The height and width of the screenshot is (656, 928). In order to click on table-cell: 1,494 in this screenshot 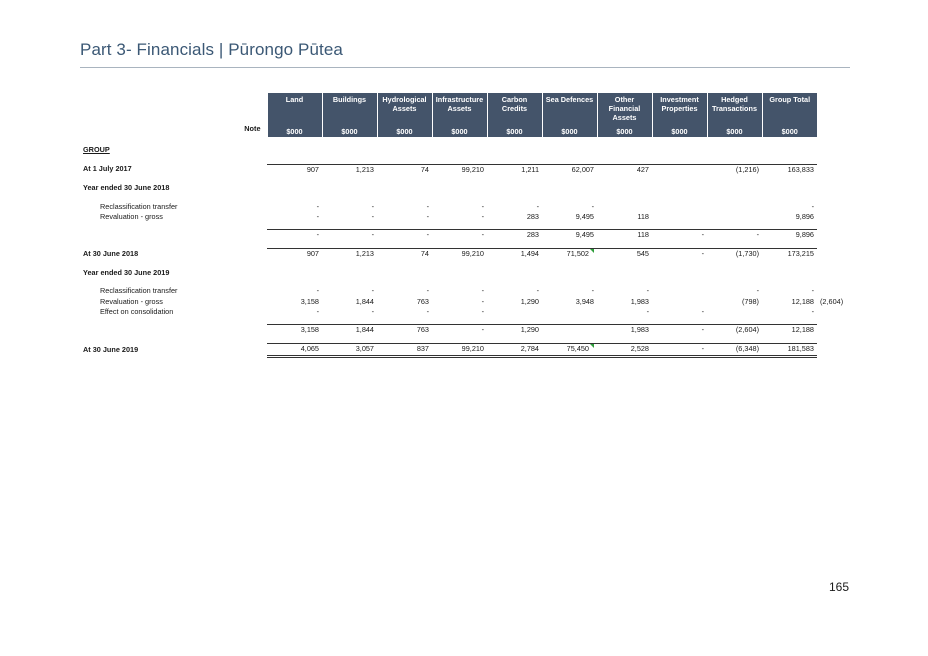, I will do `click(514, 254)`.